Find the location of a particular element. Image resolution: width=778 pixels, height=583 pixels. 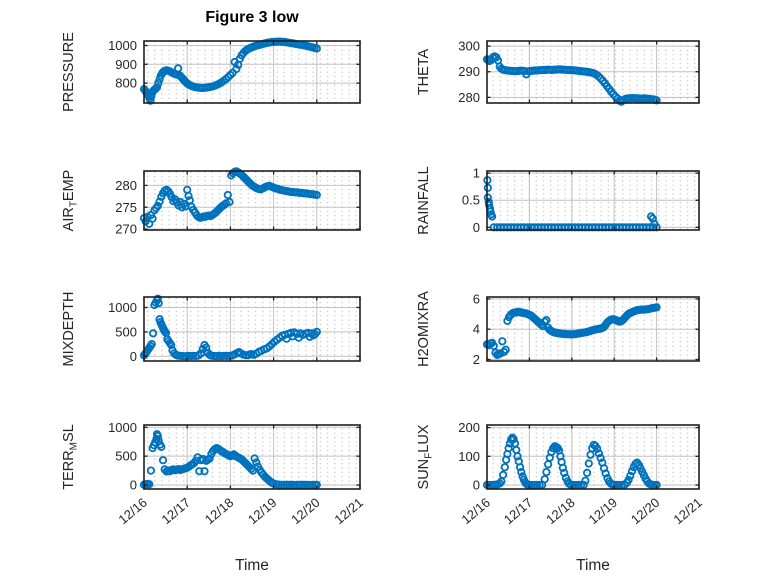

subplot-h2omixra: 2 4 6 H2OMIXRA is located at coordinates (558, 329).